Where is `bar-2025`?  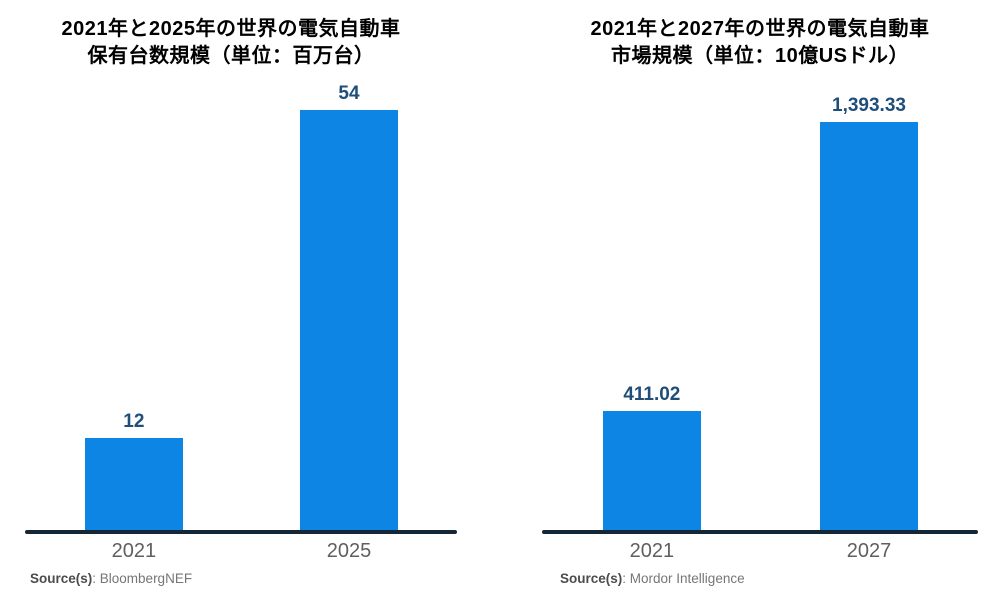 bar-2025 is located at coordinates (349, 321).